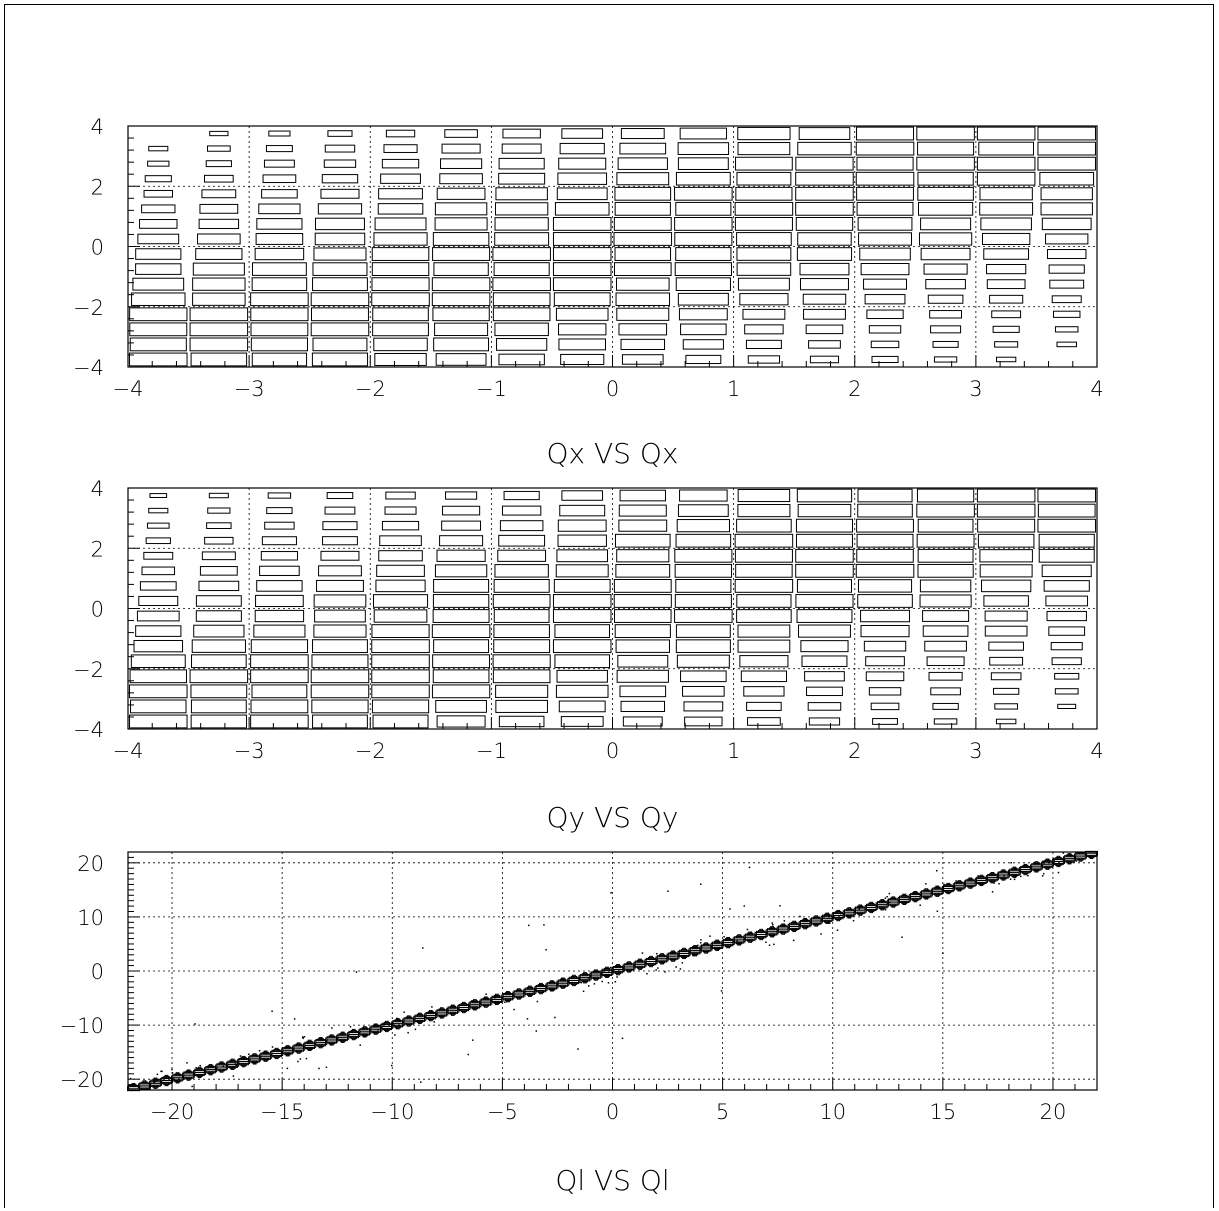  Describe the element at coordinates (612, 751) in the screenshot. I see `x-tick-label: 0` at that location.